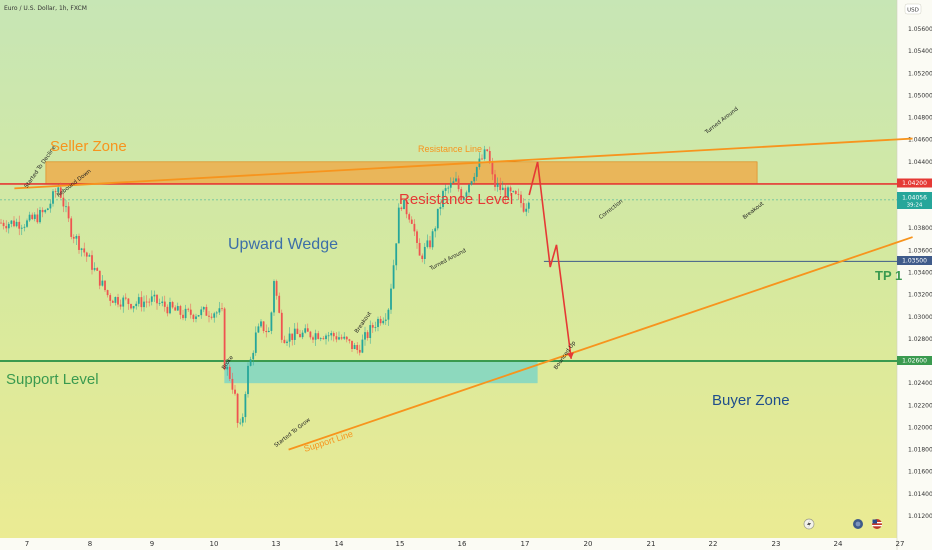 The width and height of the screenshot is (932, 550). I want to click on tp1-price-tag, so click(914, 260).